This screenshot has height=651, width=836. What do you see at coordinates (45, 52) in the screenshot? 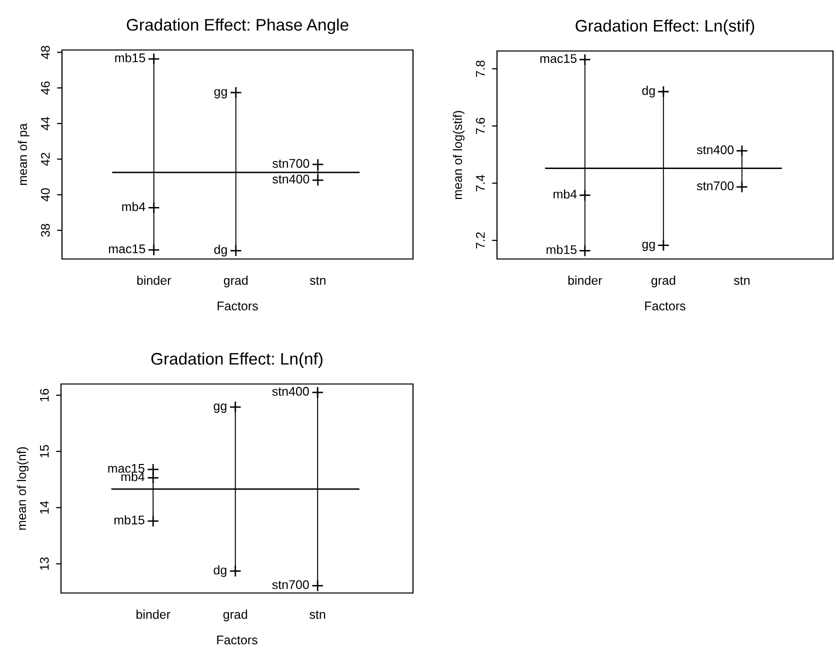
I see `y-tick-label: 48` at bounding box center [45, 52].